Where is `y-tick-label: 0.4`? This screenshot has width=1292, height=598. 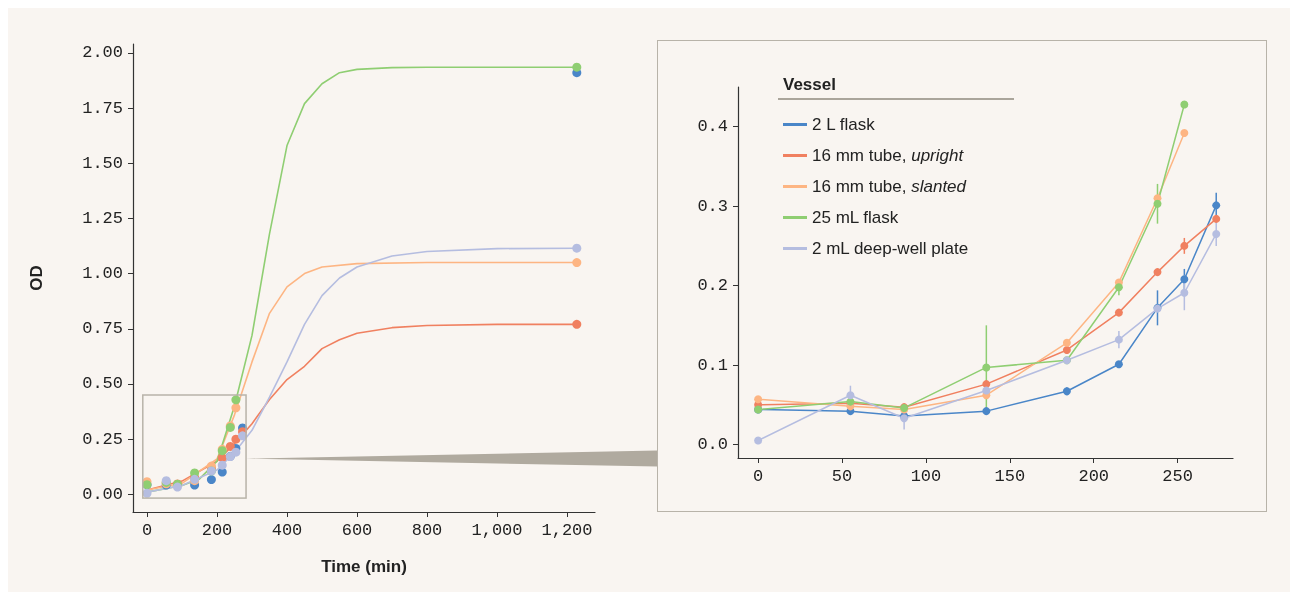 y-tick-label: 0.4 is located at coordinates (712, 127).